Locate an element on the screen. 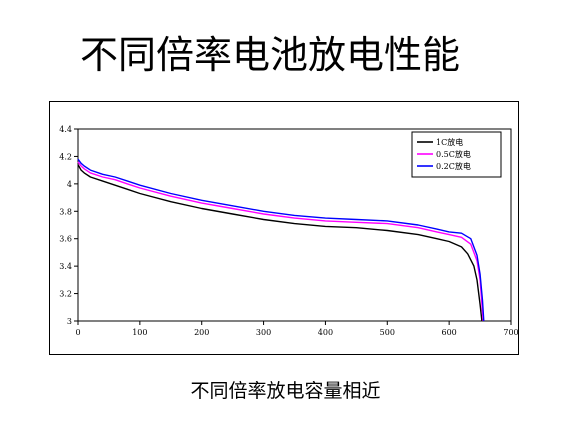 This screenshot has height=437, width=571. x-tick-label: 700 is located at coordinates (510, 332).